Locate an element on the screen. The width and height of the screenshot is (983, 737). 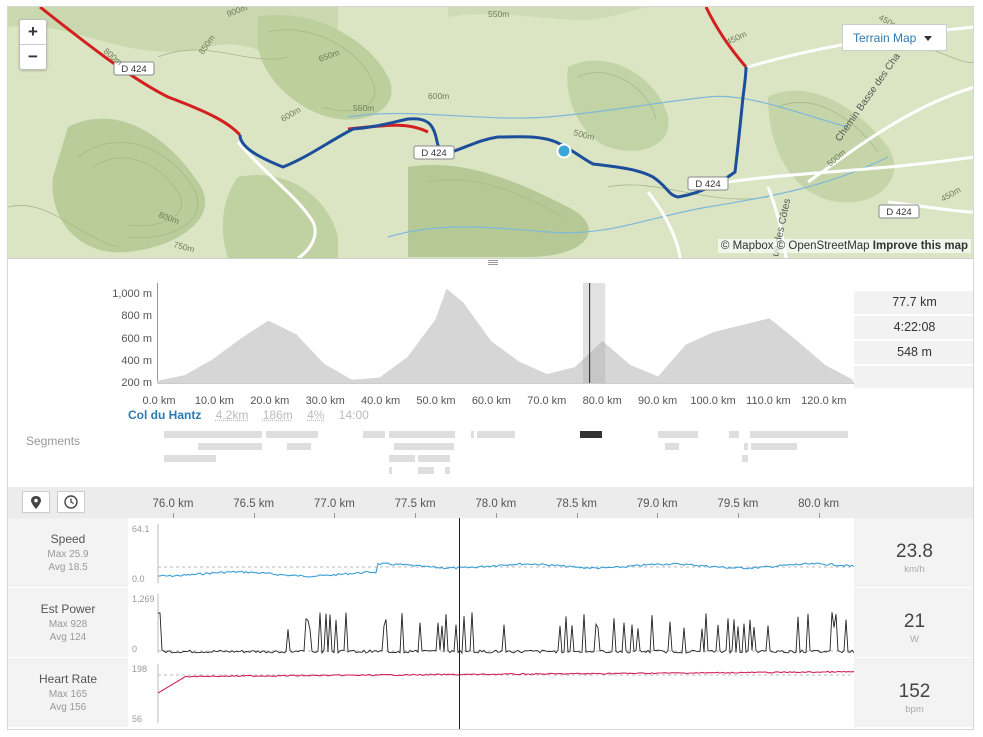
stream-title: Heart Rate is located at coordinates (68, 679).